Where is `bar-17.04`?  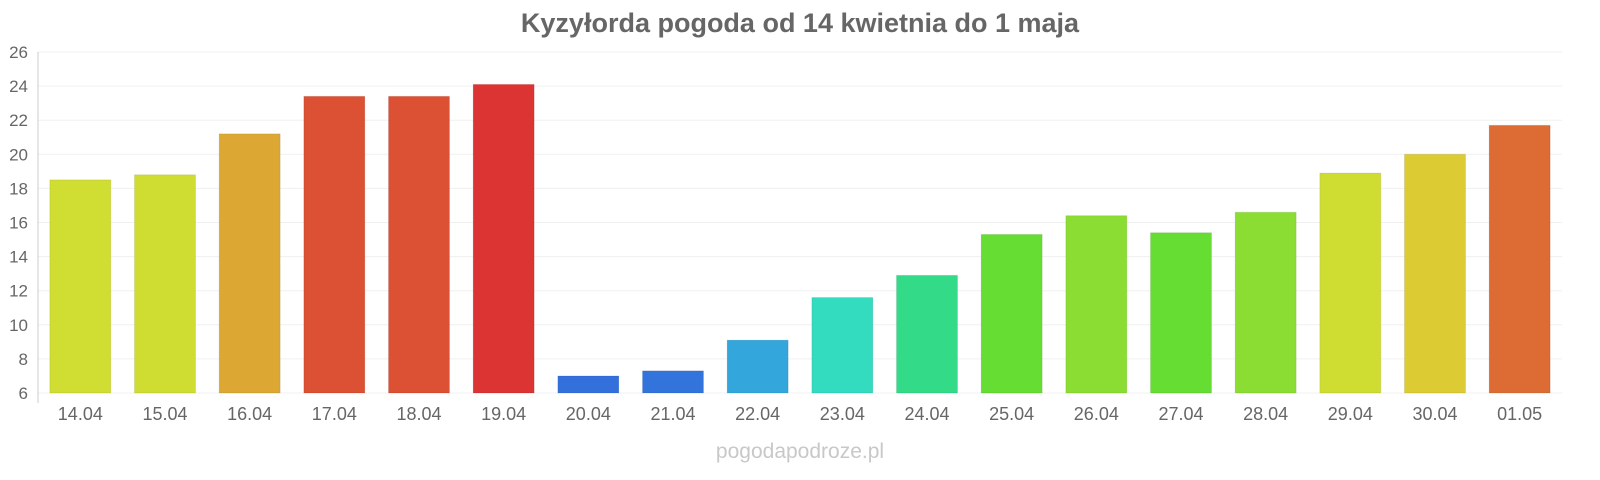
bar-17.04 is located at coordinates (334, 244).